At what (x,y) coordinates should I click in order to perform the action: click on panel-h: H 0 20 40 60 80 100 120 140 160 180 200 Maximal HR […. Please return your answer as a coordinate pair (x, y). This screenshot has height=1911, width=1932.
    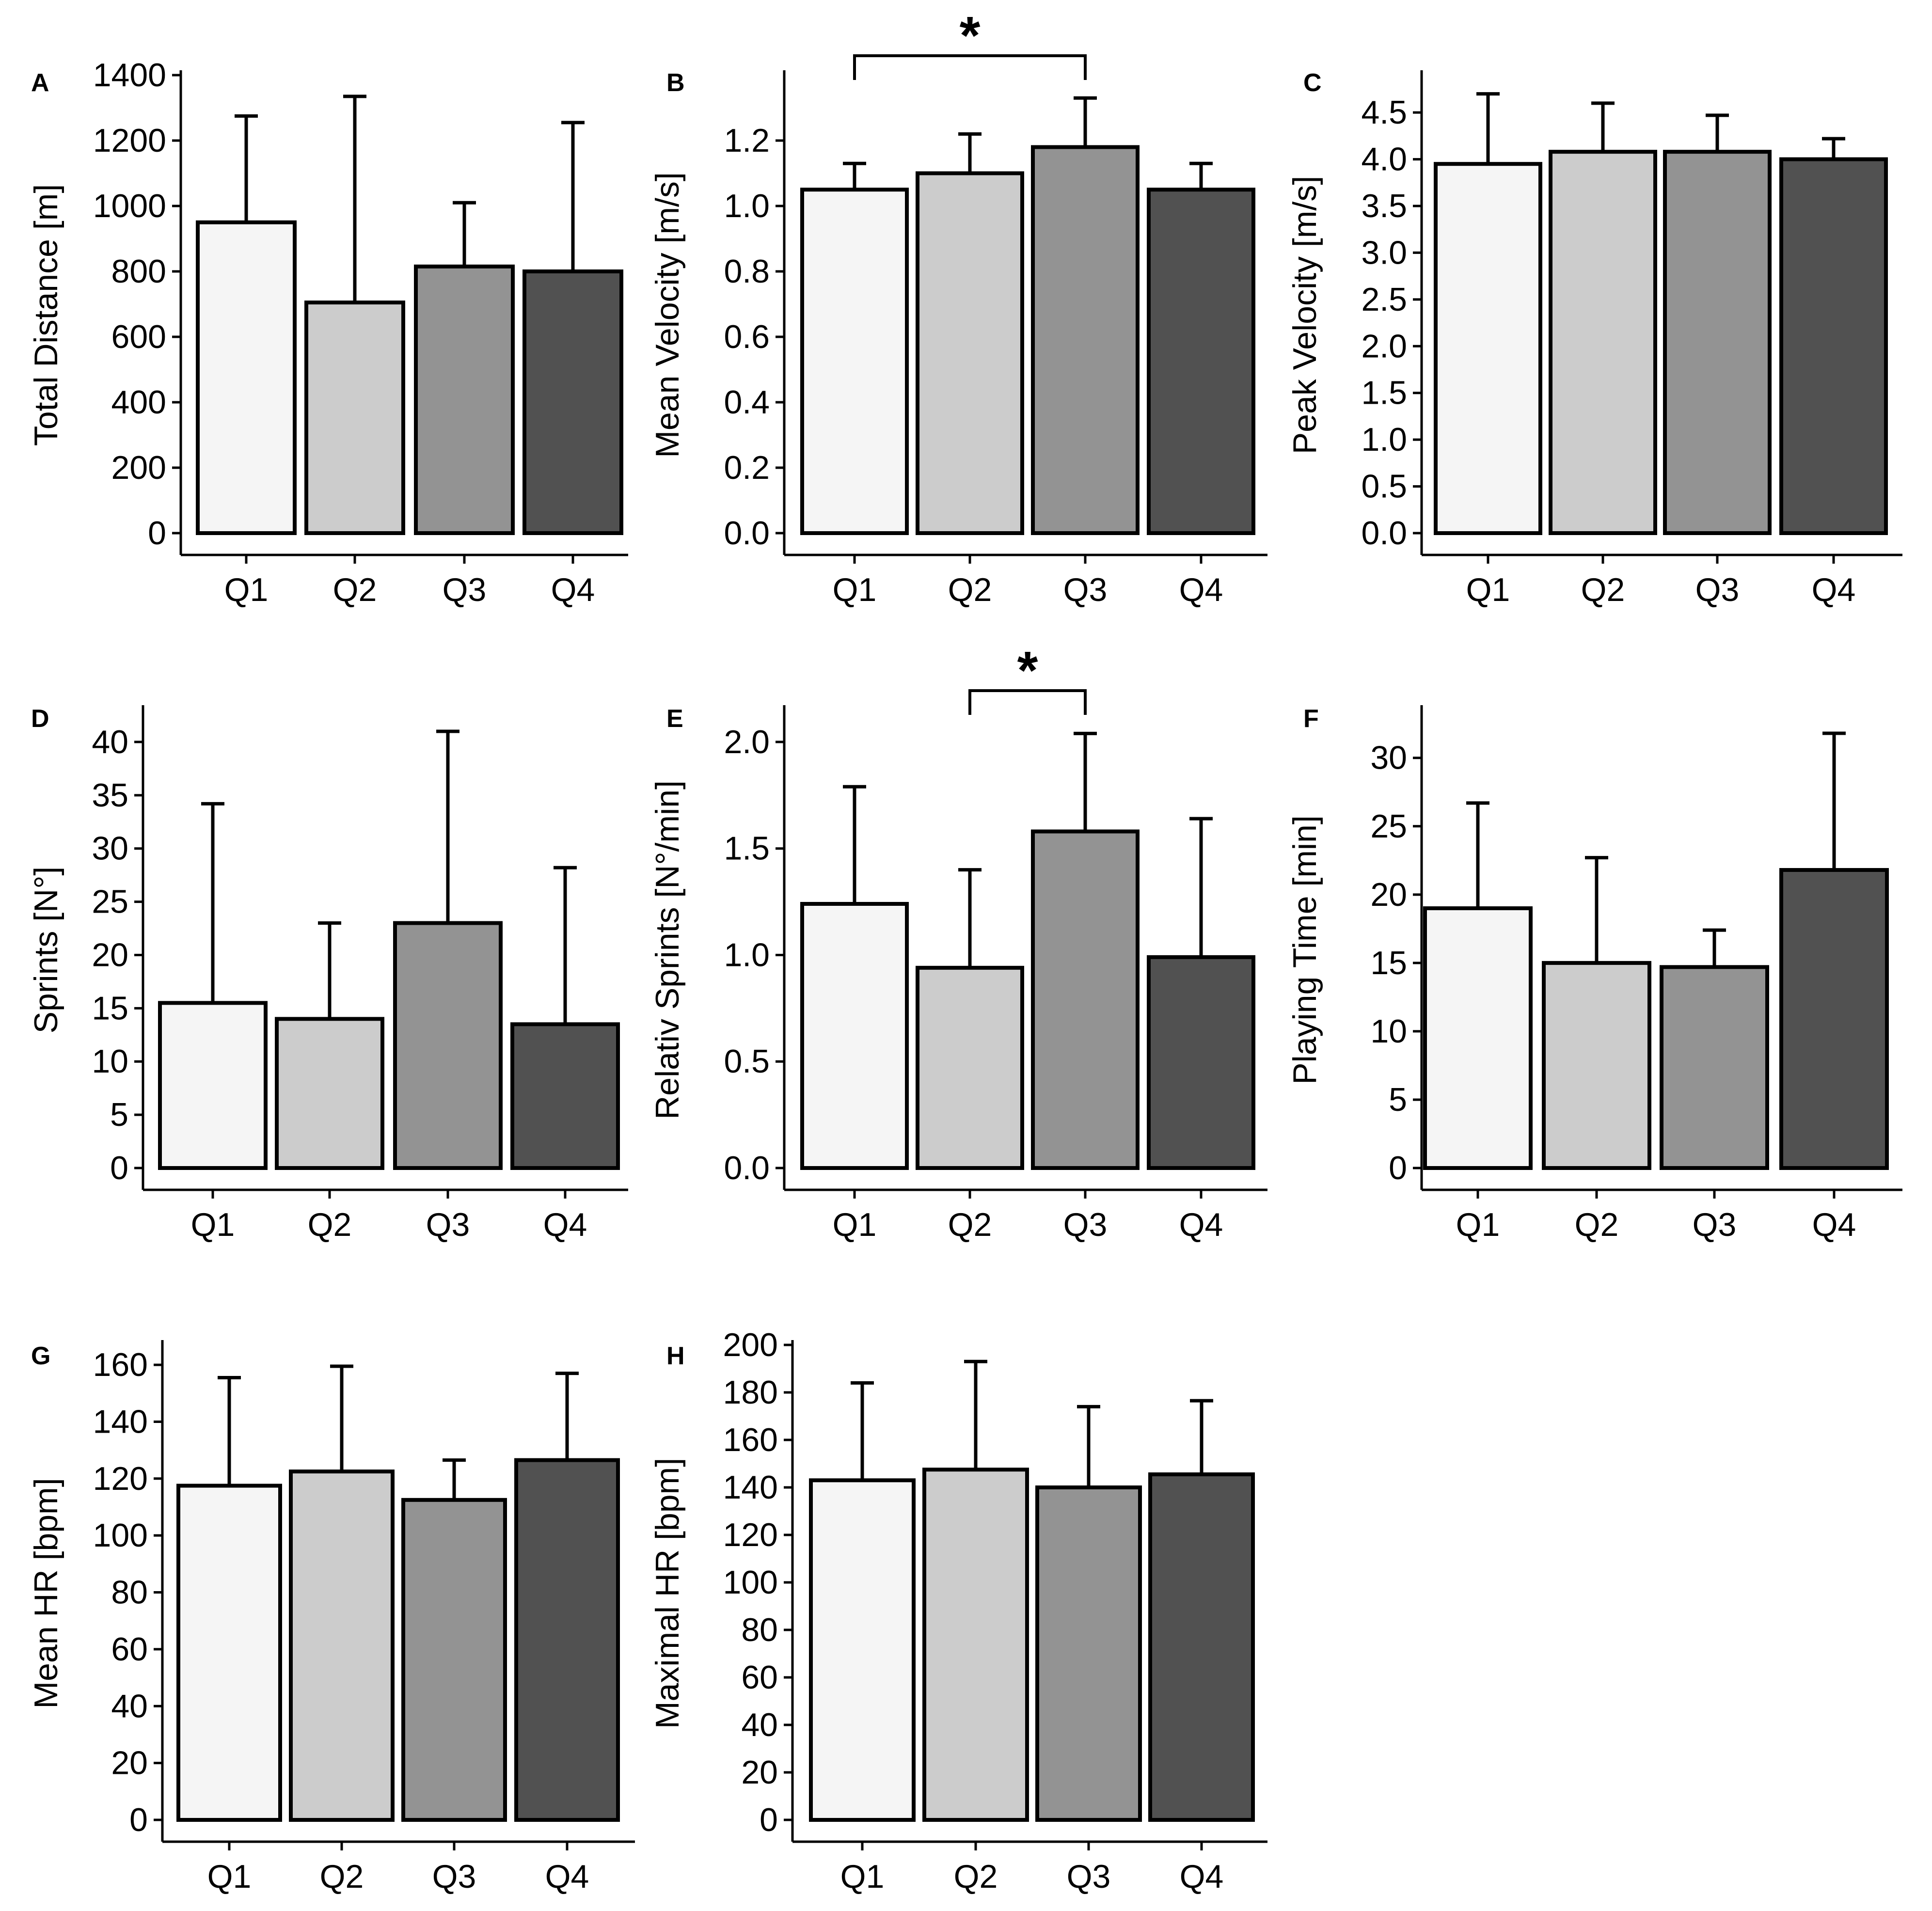
    Looking at the image, I should click on (958, 1611).